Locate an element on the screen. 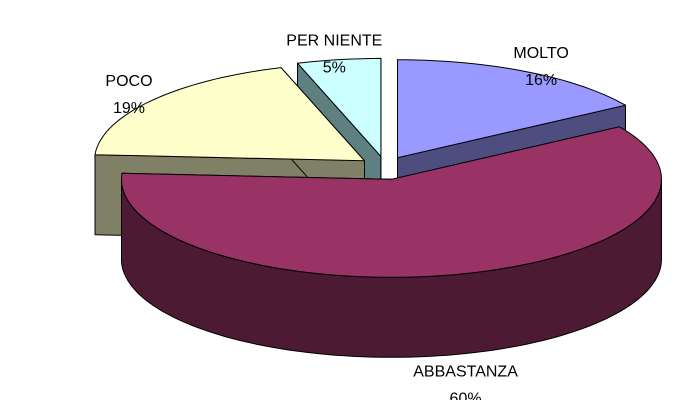 This screenshot has height=400, width=686. data-label-value: 60% is located at coordinates (466, 395).